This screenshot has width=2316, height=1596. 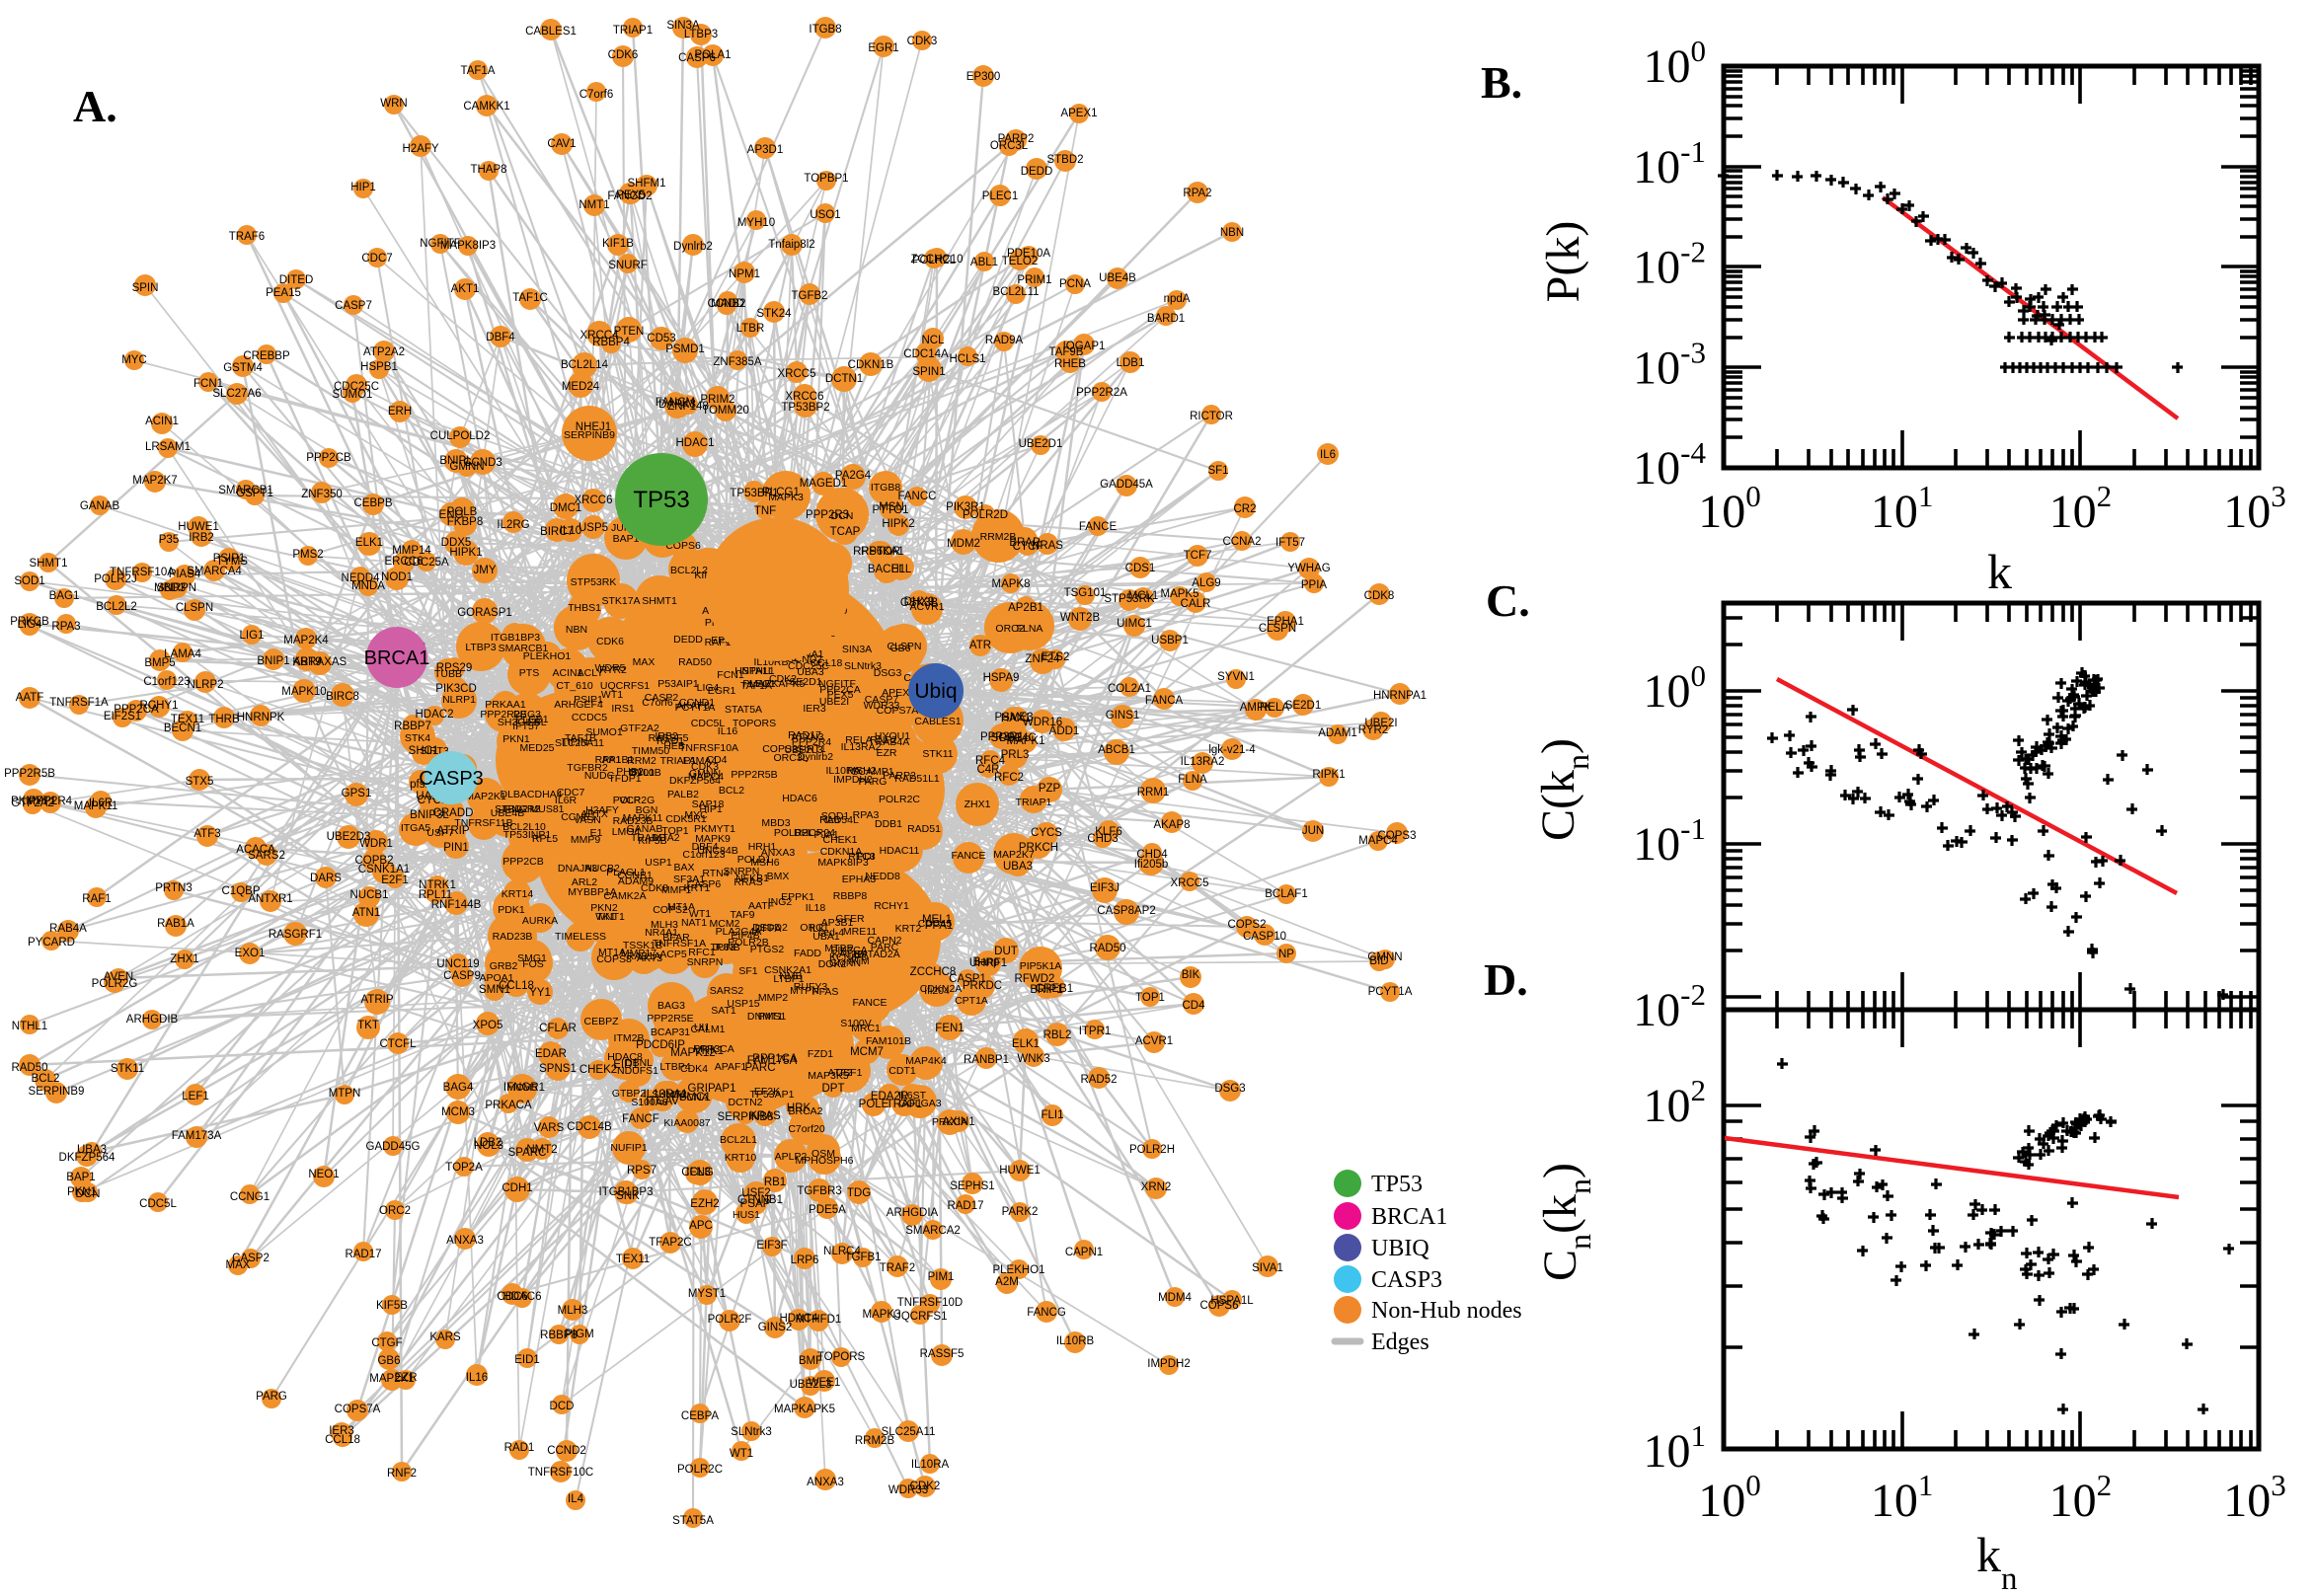 I want to click on svg-text: SEPHS1, so click(x=972, y=1186).